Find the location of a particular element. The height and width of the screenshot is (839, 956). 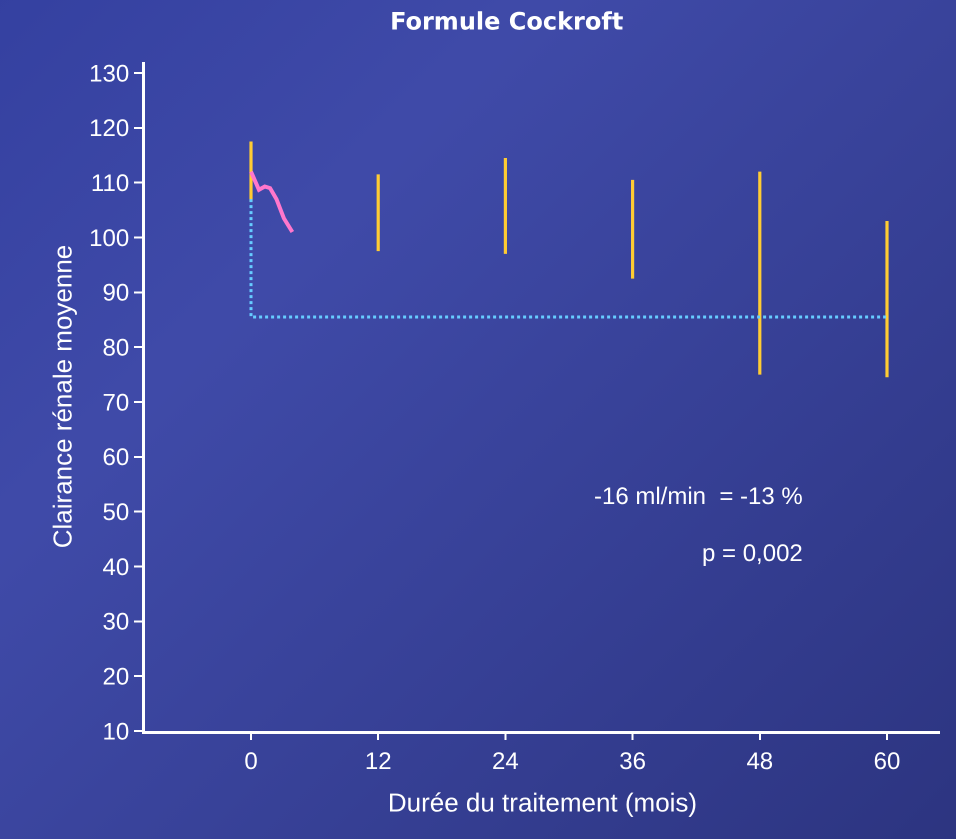

y-tick-label: 110 is located at coordinates (110, 184).